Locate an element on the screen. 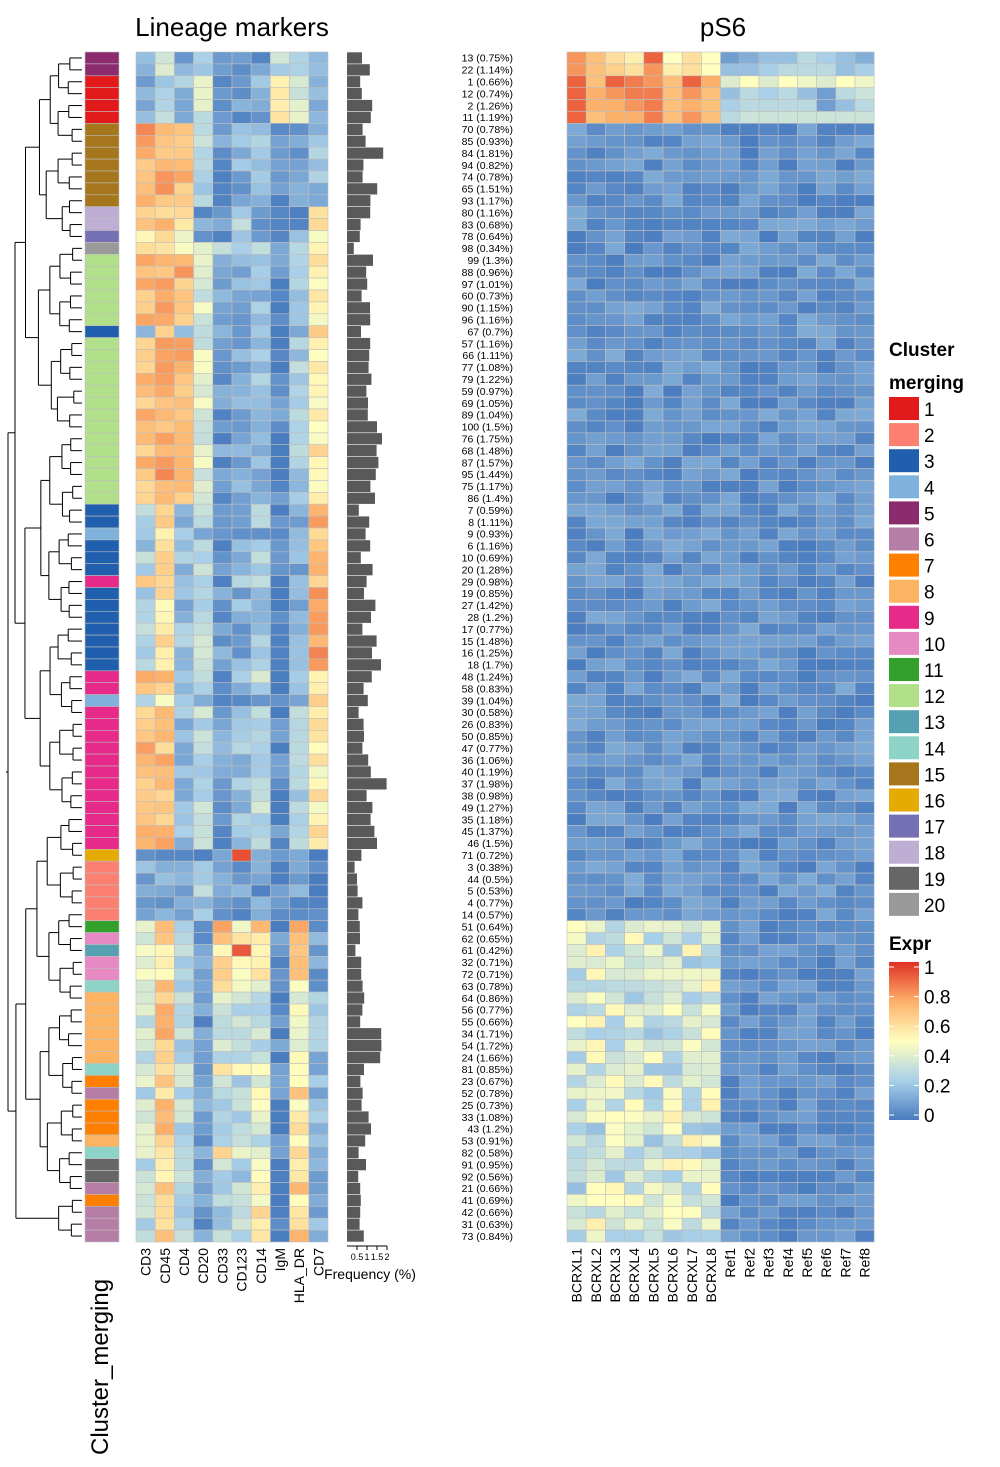 The height and width of the screenshot is (1467, 1000). row-label: 73 (0.84%) is located at coordinates (487, 1237).